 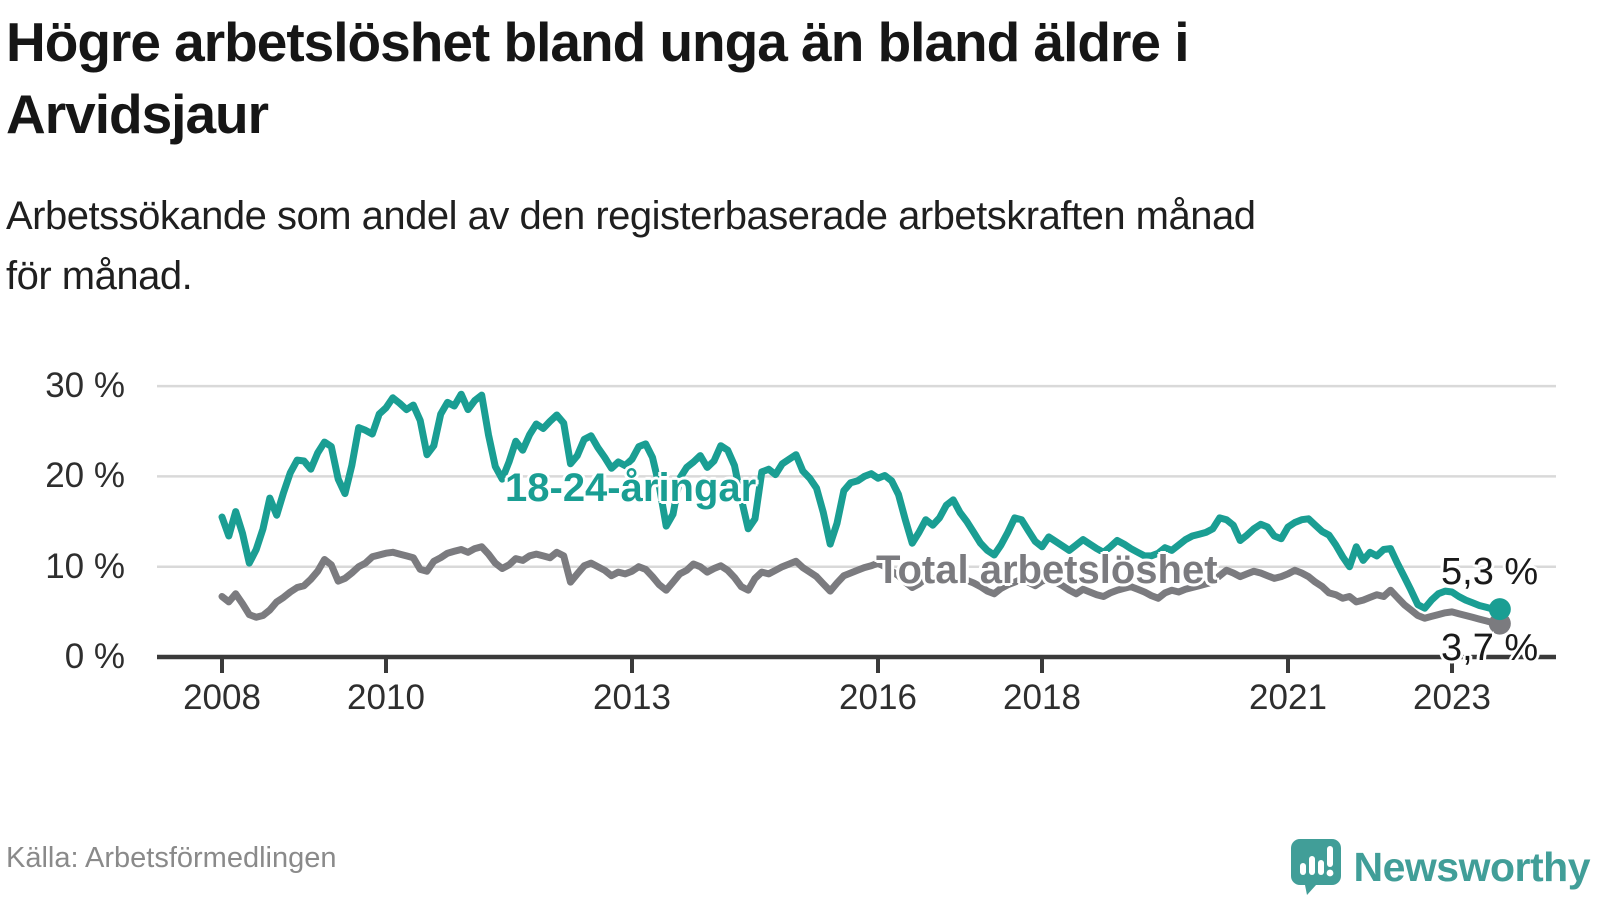 What do you see at coordinates (85, 386) in the screenshot?
I see `y-axis-label-30: 30 %` at bounding box center [85, 386].